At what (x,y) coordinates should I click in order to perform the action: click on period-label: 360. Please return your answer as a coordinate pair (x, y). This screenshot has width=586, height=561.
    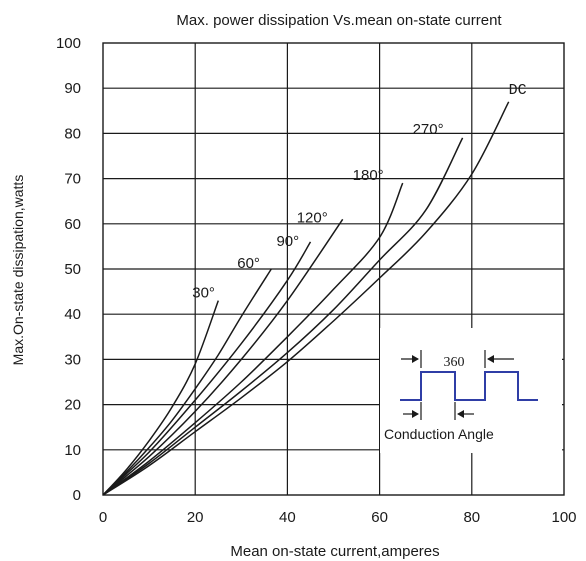
    Looking at the image, I should click on (454, 362).